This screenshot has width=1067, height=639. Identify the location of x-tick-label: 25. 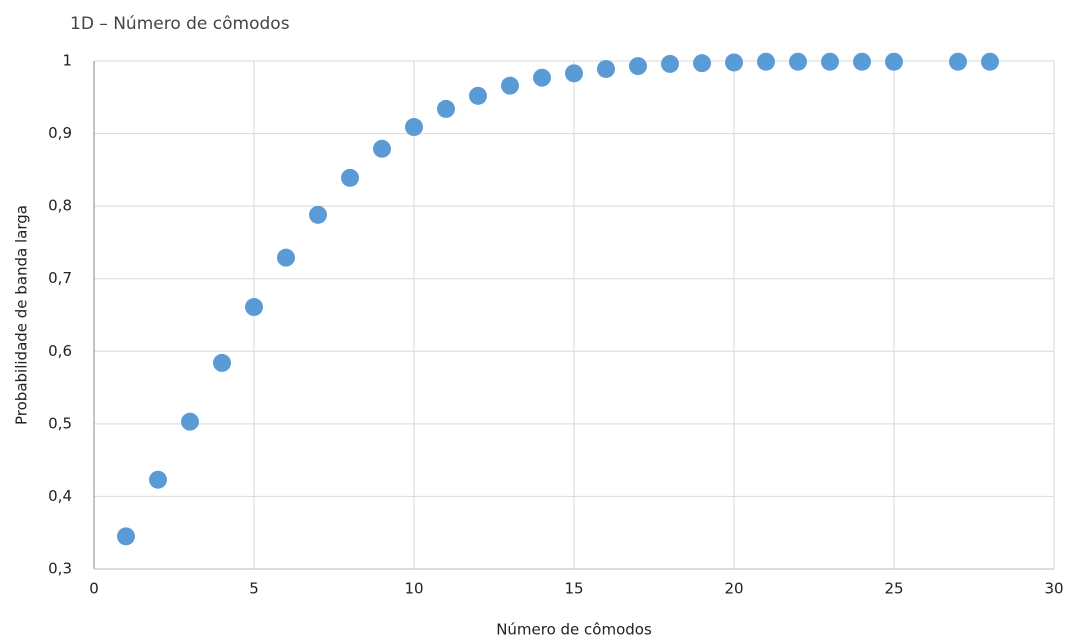
(893, 589).